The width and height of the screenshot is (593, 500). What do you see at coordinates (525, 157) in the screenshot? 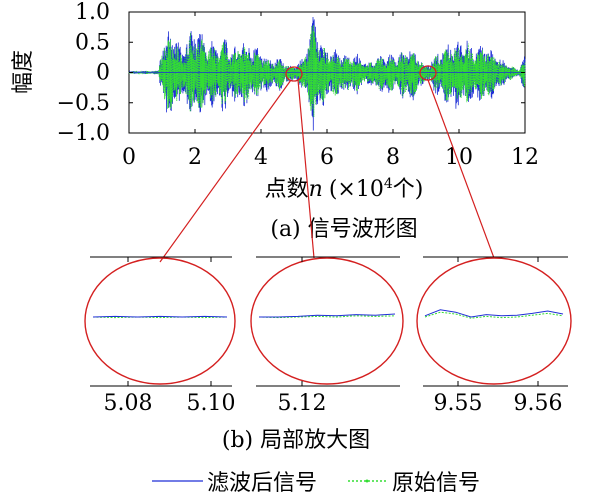
I see `main-xtick-label: 12` at bounding box center [525, 157].